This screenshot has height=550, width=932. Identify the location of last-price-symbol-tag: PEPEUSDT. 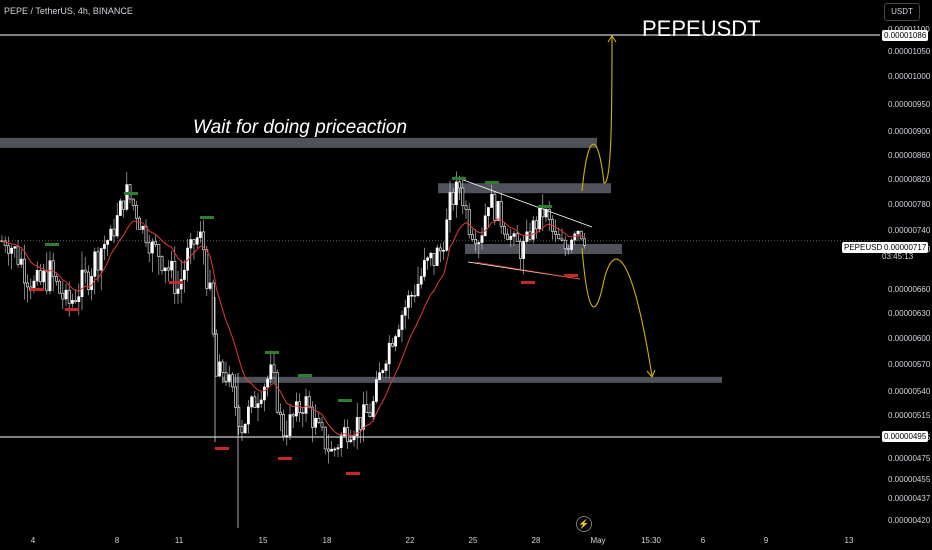
(866, 247).